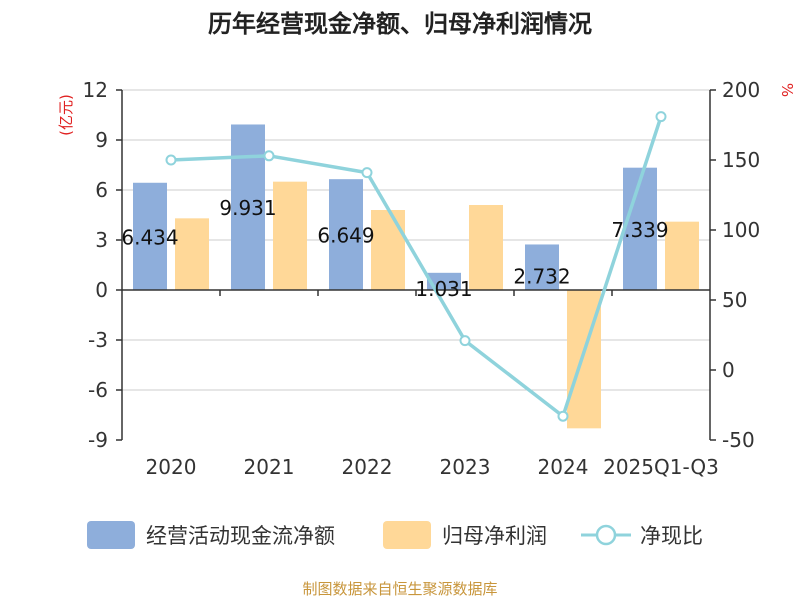 This screenshot has width=800, height=600. Describe the element at coordinates (728, 370) in the screenshot. I see `right-tick-label: 0` at that location.